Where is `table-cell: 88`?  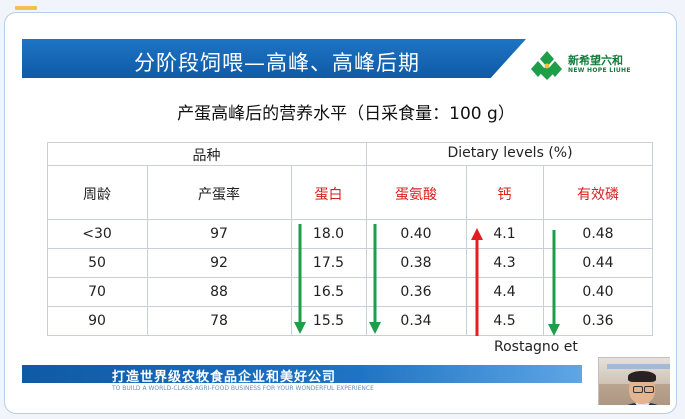 table-cell: 88 is located at coordinates (219, 292).